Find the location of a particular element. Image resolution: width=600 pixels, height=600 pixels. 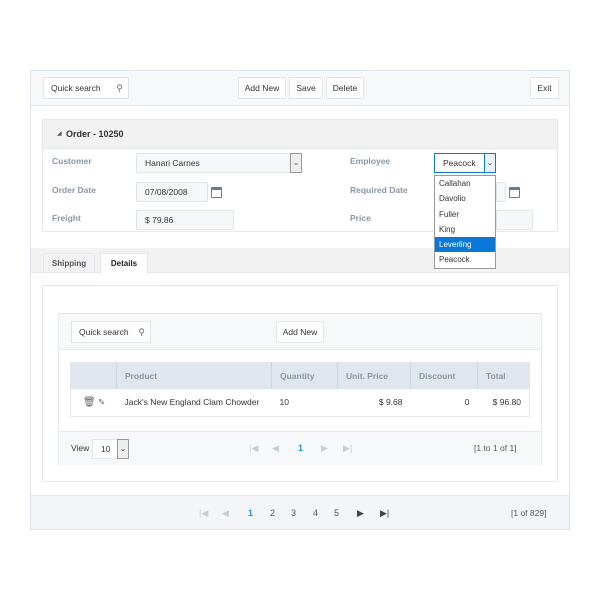

freight-input: $ 79.86 is located at coordinates (185, 220).